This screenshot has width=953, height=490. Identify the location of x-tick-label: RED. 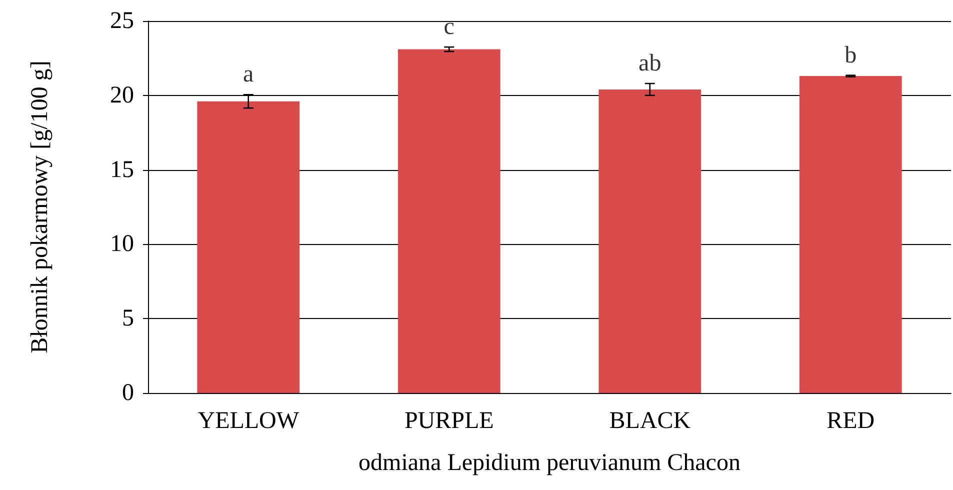
(850, 421).